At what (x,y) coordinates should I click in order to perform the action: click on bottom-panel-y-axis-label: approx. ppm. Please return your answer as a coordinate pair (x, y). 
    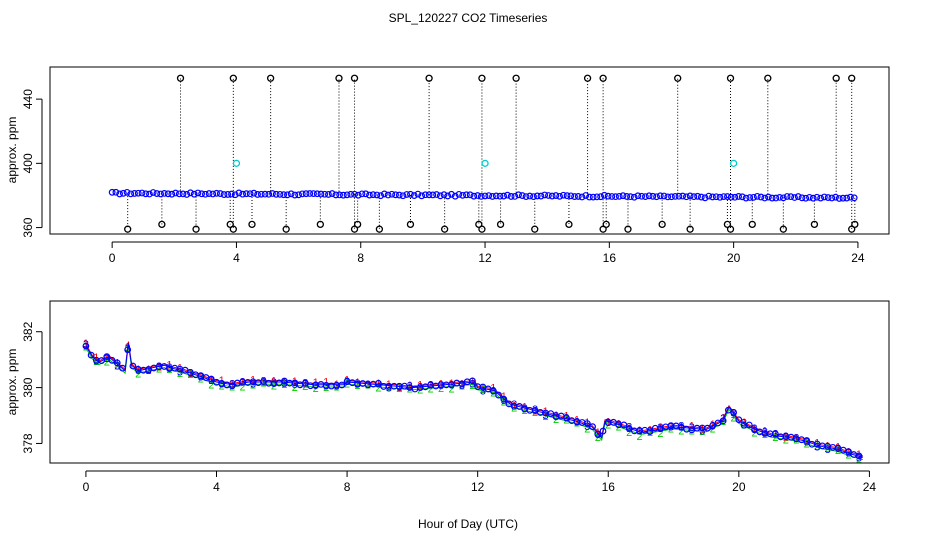
    Looking at the image, I should click on (12, 382).